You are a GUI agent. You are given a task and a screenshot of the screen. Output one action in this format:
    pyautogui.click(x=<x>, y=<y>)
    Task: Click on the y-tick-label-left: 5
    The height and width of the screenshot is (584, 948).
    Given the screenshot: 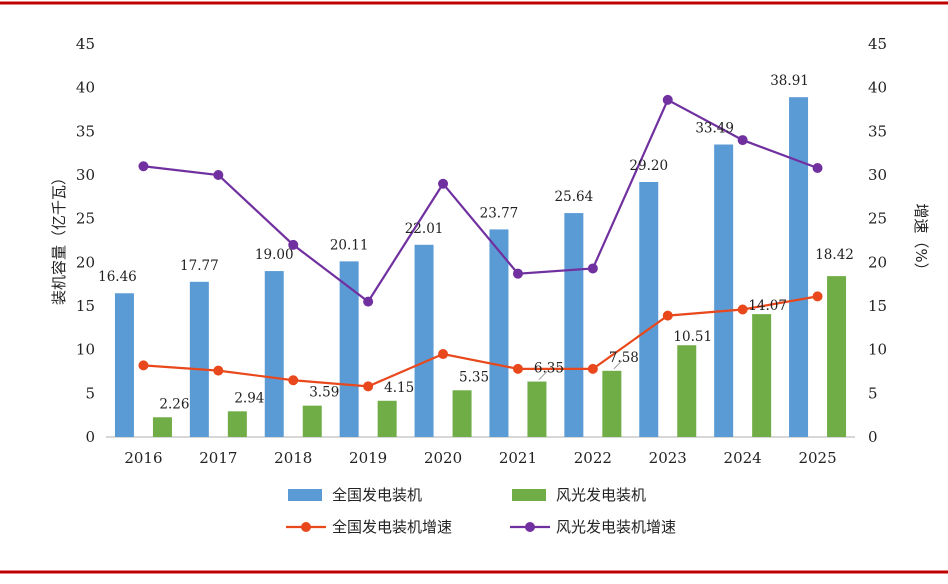 What is the action you would take?
    pyautogui.click(x=90, y=393)
    